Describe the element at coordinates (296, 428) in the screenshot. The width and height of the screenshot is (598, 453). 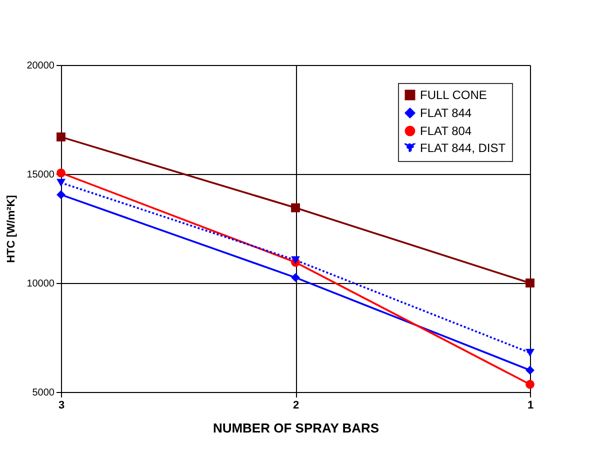
I see `x-axis-title: NUMBER OF SPRAY BARS` at that location.